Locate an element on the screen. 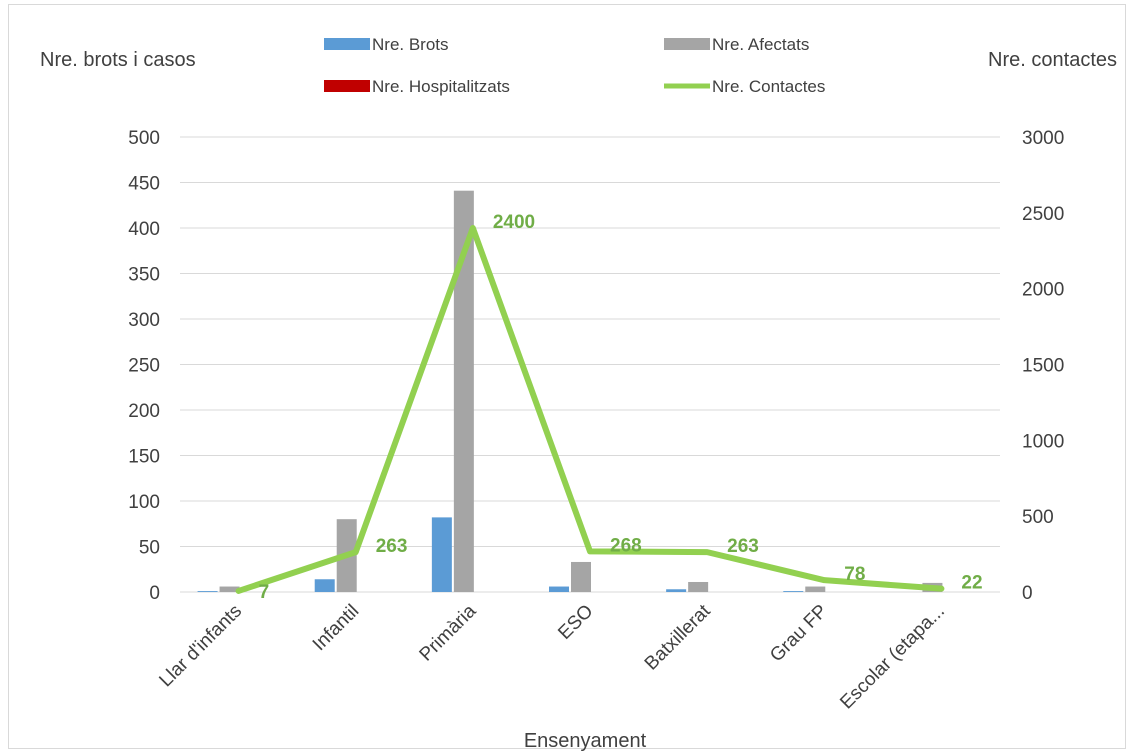 The image size is (1132, 753). left-tick-label: 0 is located at coordinates (154, 593).